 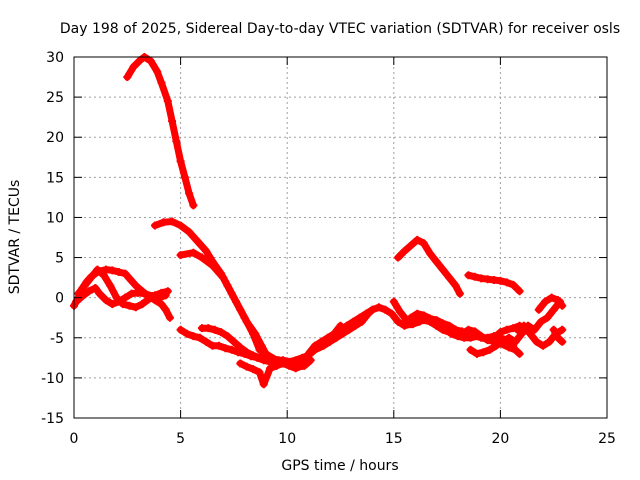 I want to click on x-tick-label: 5, so click(x=180, y=439).